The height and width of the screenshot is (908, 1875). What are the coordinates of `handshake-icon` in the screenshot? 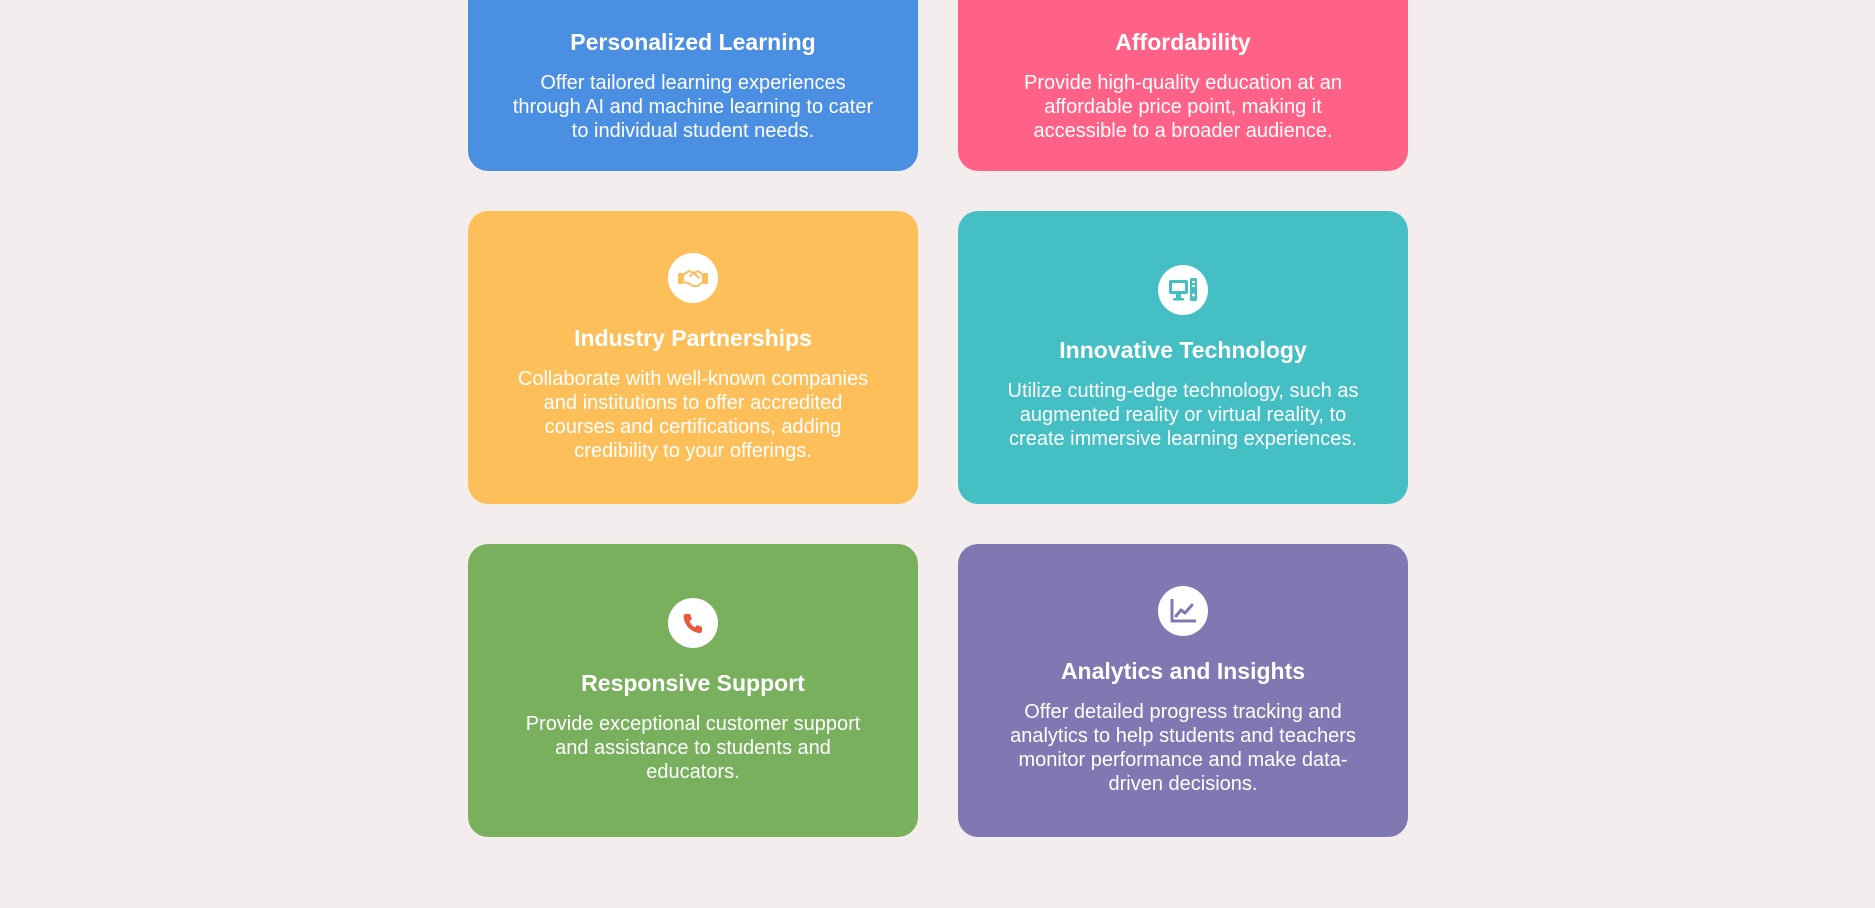 It's located at (693, 277).